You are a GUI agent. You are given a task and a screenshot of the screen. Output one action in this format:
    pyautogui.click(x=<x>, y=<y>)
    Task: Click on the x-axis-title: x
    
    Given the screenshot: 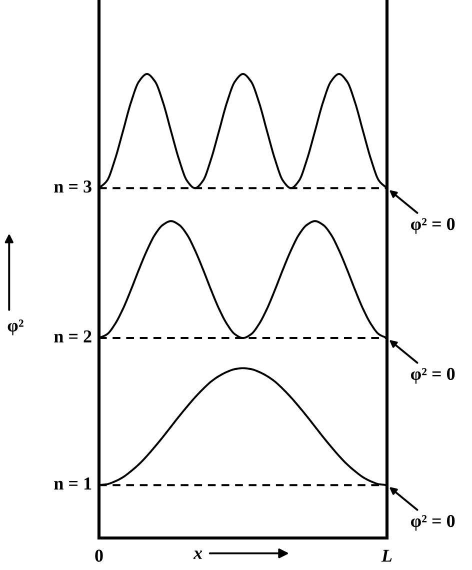 What is the action you would take?
    pyautogui.click(x=197, y=554)
    